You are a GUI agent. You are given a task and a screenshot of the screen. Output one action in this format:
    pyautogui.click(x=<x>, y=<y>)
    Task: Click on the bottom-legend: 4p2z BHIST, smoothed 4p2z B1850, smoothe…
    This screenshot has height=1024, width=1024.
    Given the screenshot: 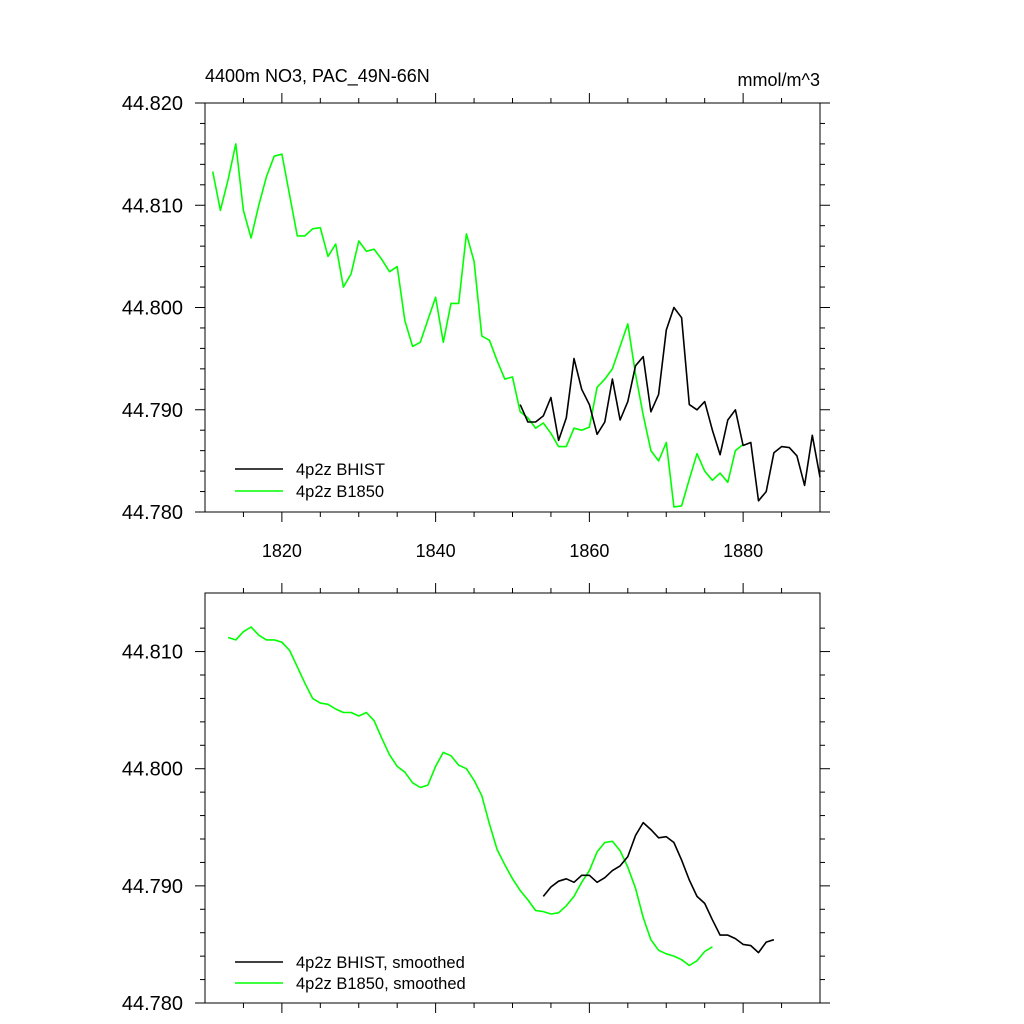 What is the action you would take?
    pyautogui.click(x=350, y=973)
    